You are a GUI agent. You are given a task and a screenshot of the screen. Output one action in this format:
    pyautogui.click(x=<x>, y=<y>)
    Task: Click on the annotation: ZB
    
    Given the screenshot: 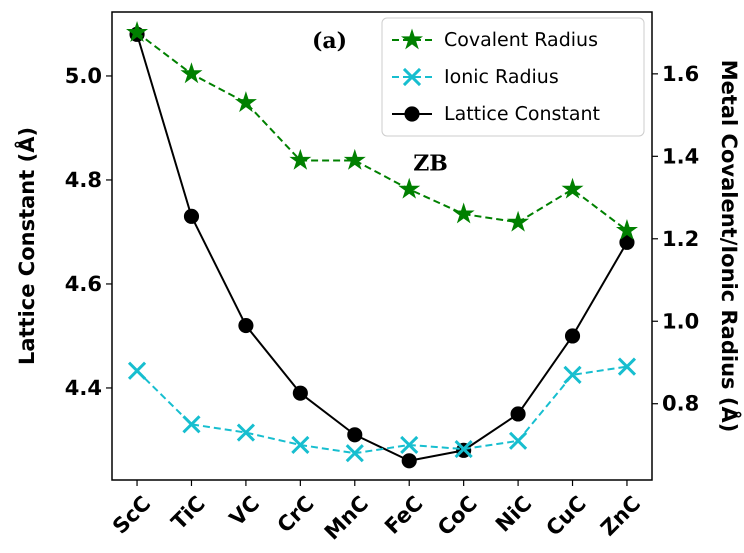 What is the action you would take?
    pyautogui.click(x=430, y=163)
    